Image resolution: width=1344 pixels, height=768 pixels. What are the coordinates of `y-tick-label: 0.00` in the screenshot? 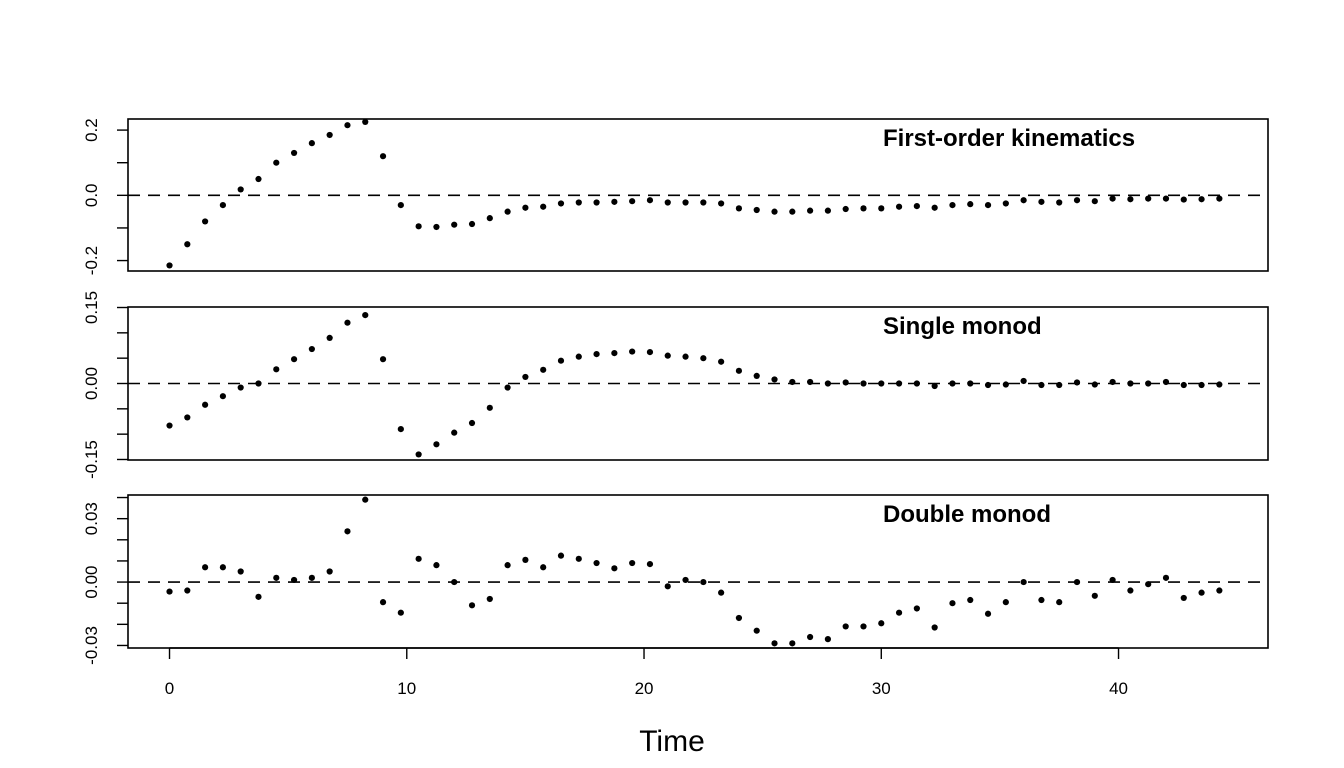 It's located at (91, 383).